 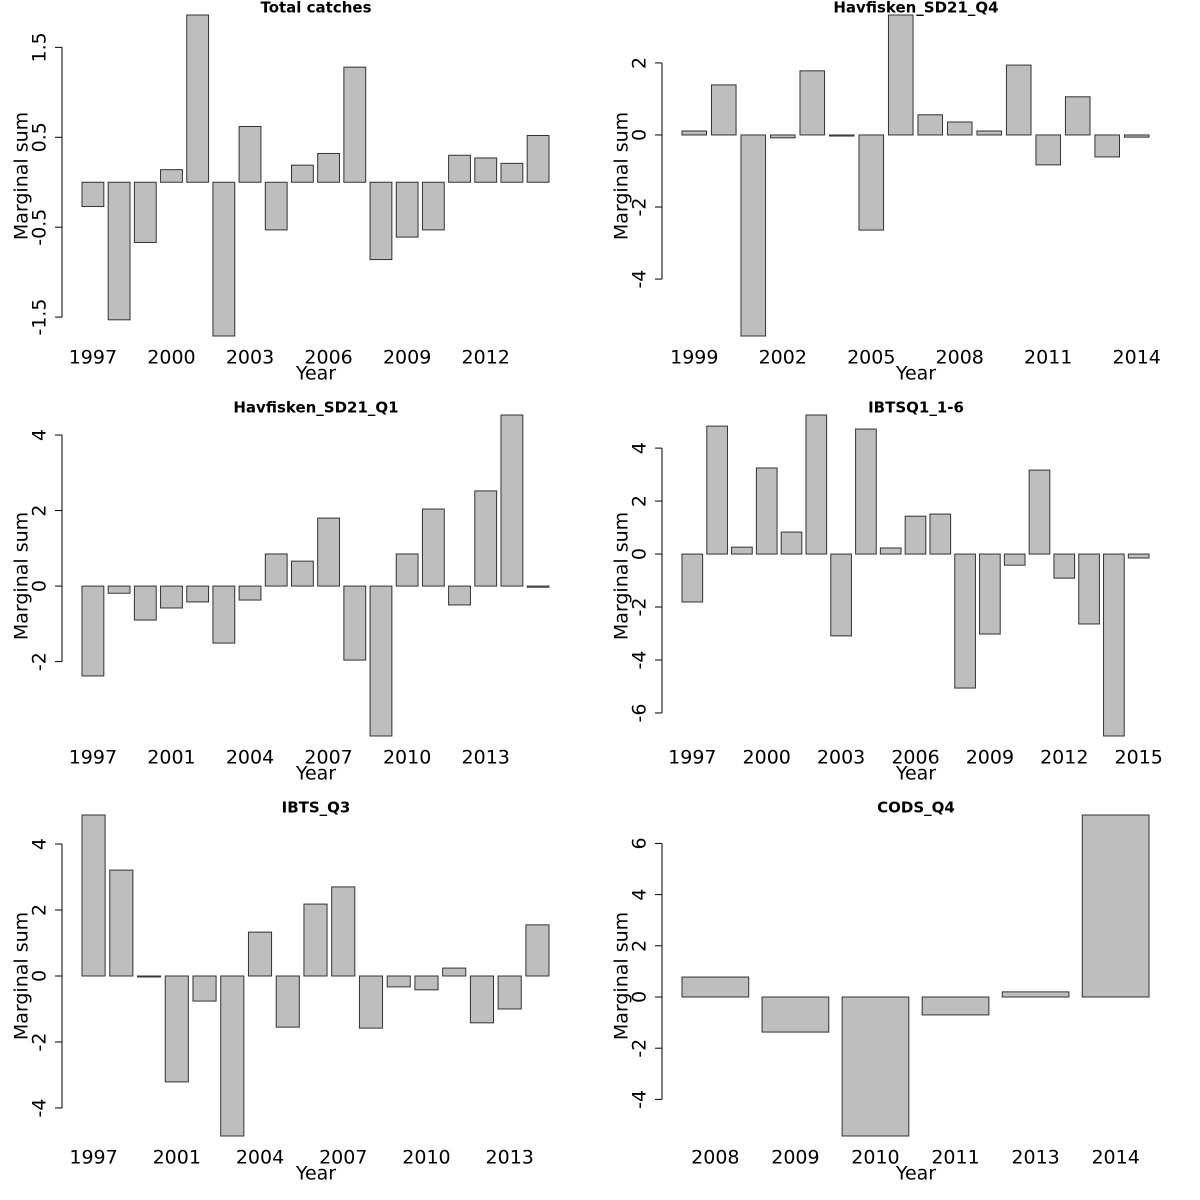 What do you see at coordinates (783, 358) in the screenshot?
I see `x-tick-label: 2002` at bounding box center [783, 358].